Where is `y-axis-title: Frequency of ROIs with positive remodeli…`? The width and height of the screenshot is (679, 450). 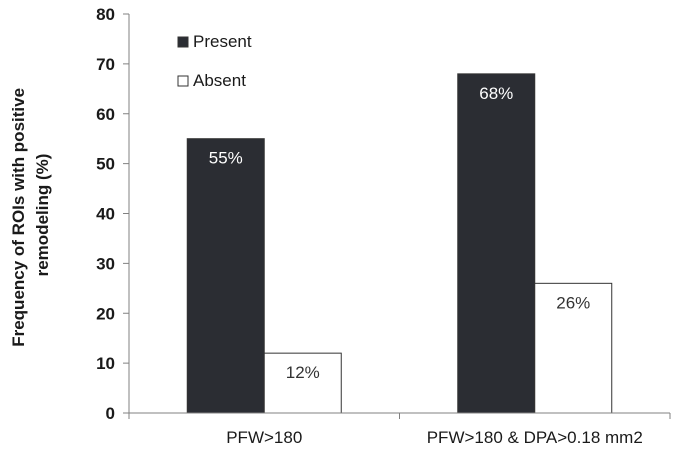 y-axis-title: Frequency of ROIs with positive remodeli… is located at coordinates (30, 215).